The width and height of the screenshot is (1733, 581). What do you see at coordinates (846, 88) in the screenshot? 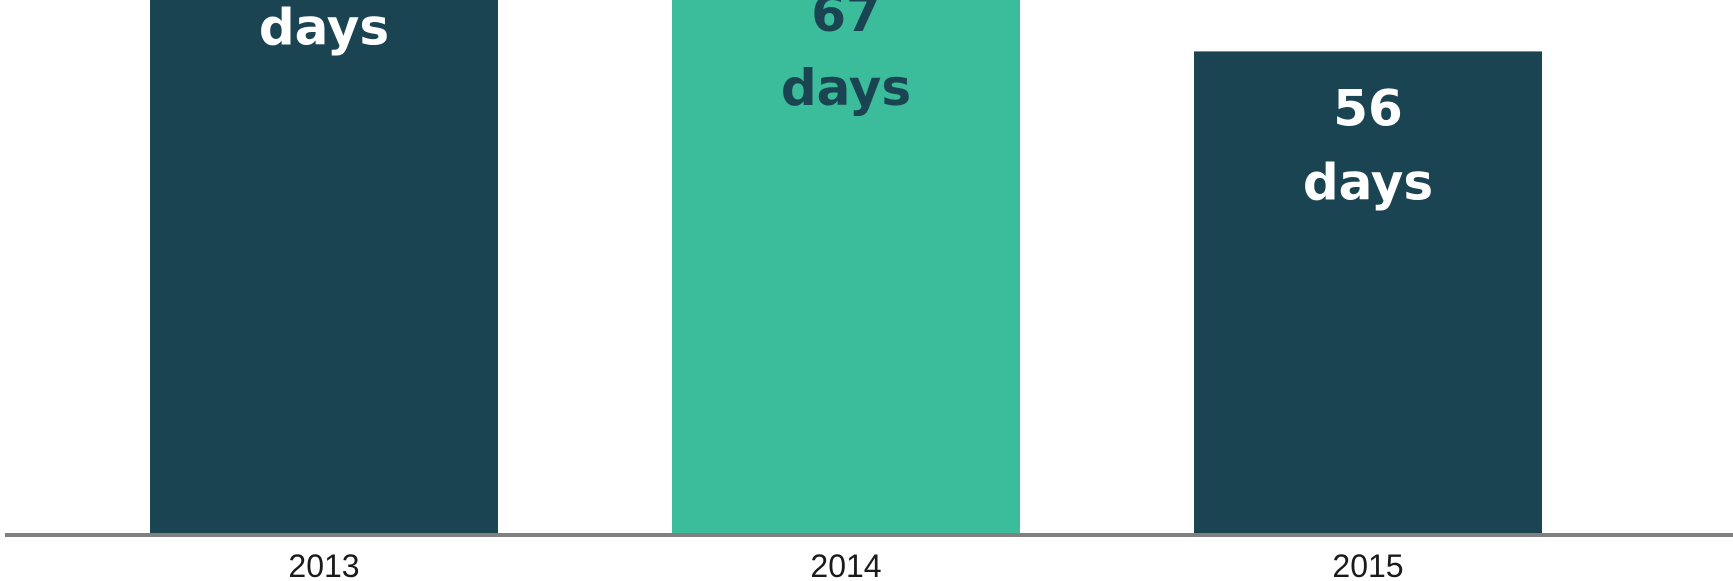
I see `data-label-unit-2014: days` at bounding box center [846, 88].